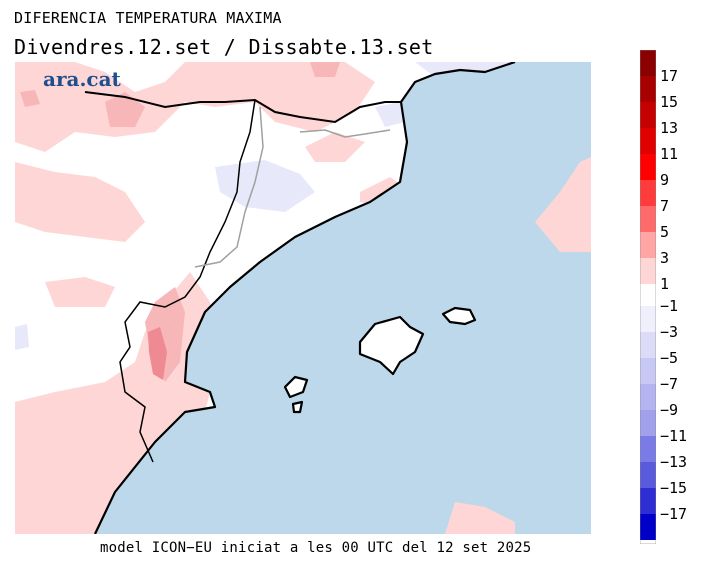 This screenshot has width=709, height=570. I want to click on map-subtitle: Divendres.12.set / Dissabte.13.set, so click(224, 47).